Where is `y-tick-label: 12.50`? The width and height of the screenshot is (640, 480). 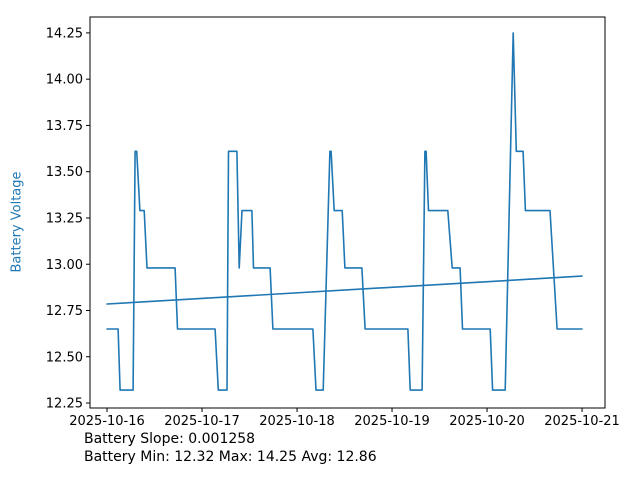 y-tick-label: 12.50 is located at coordinates (64, 357).